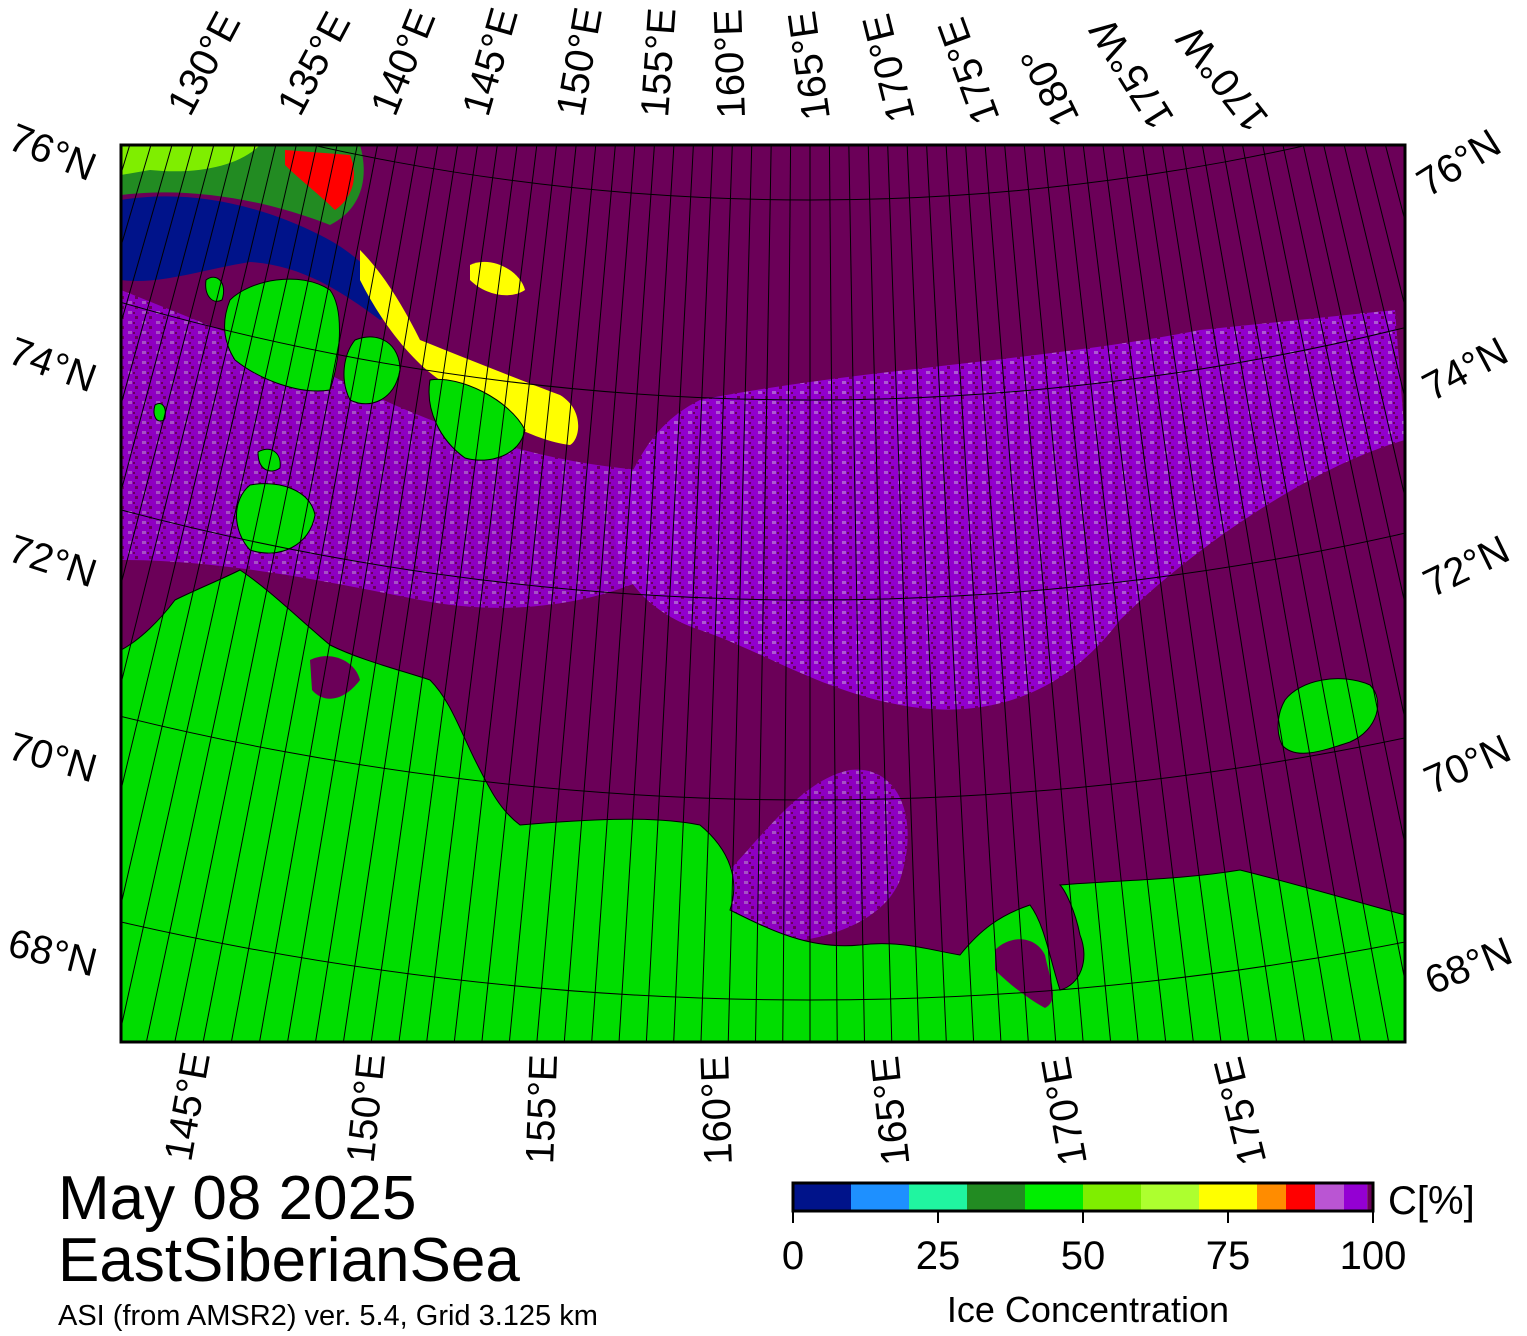 This screenshot has height=1336, width=1527. Describe the element at coordinates (1083, 1256) in the screenshot. I see `colorbar-tick-label: 50` at that location.